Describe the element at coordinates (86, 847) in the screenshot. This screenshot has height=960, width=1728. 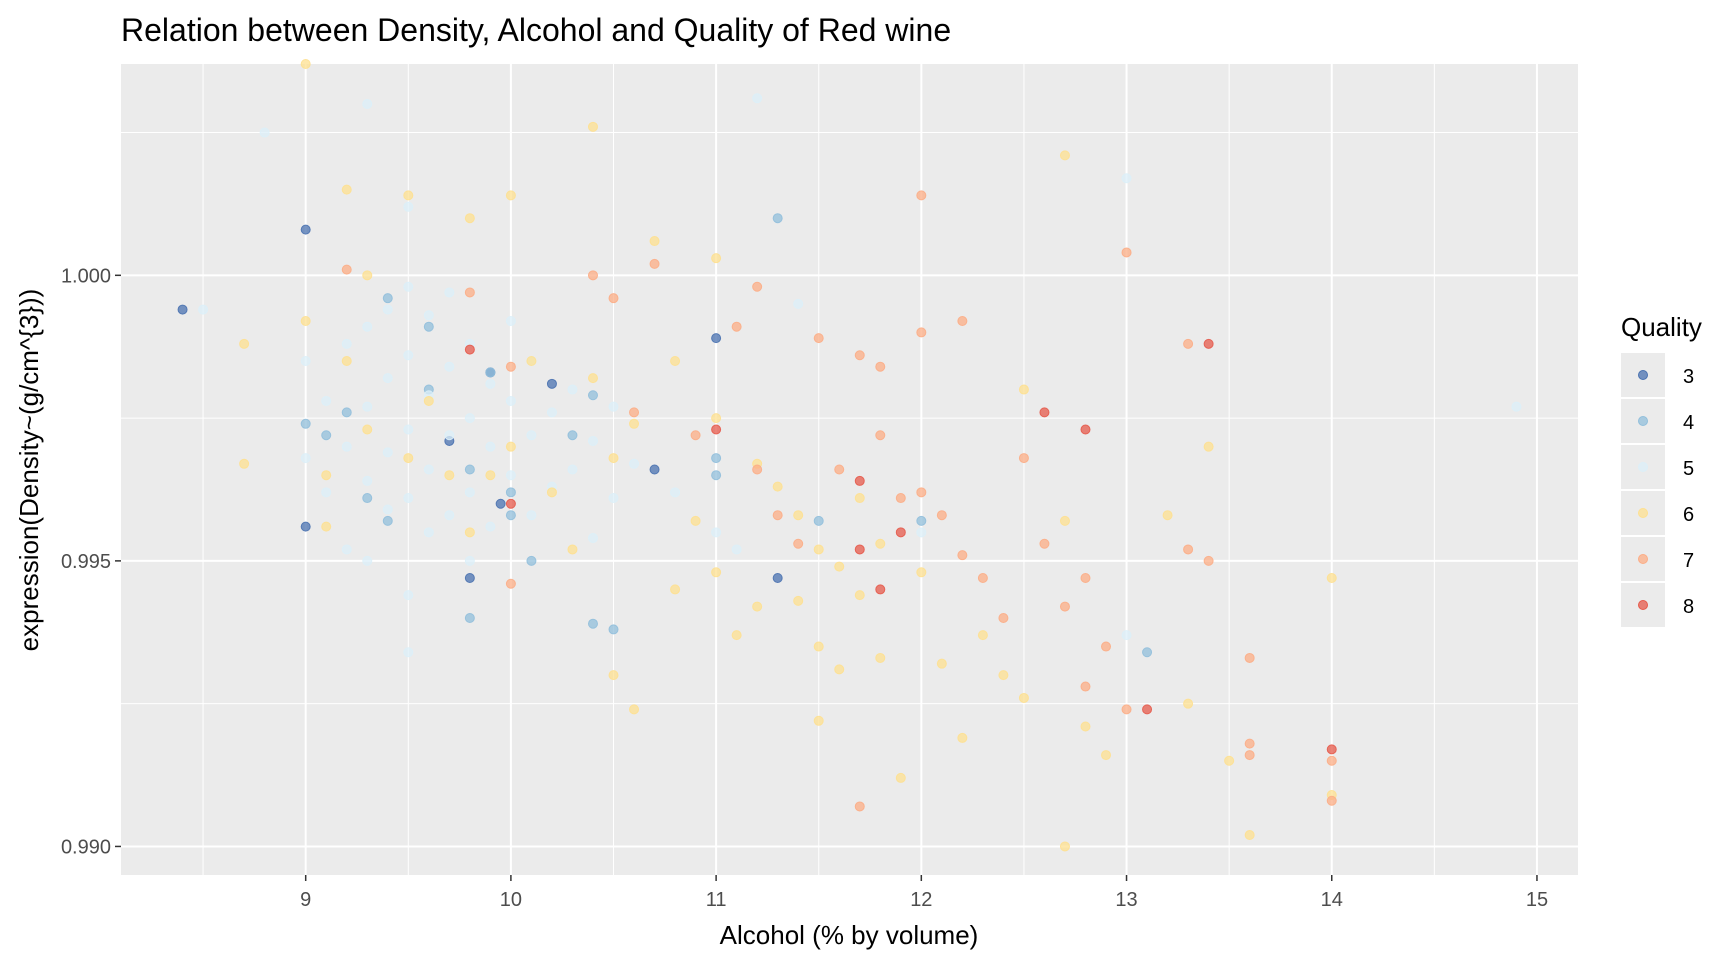
I see `y-tick-label: 0.990` at that location.